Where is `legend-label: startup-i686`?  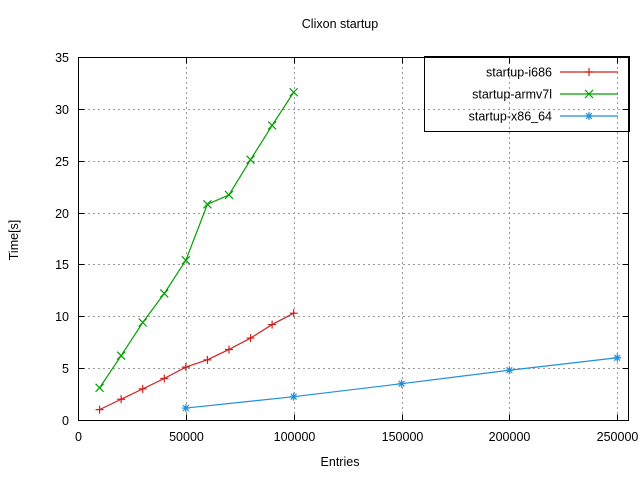
legend-label: startup-i686 is located at coordinates (519, 73).